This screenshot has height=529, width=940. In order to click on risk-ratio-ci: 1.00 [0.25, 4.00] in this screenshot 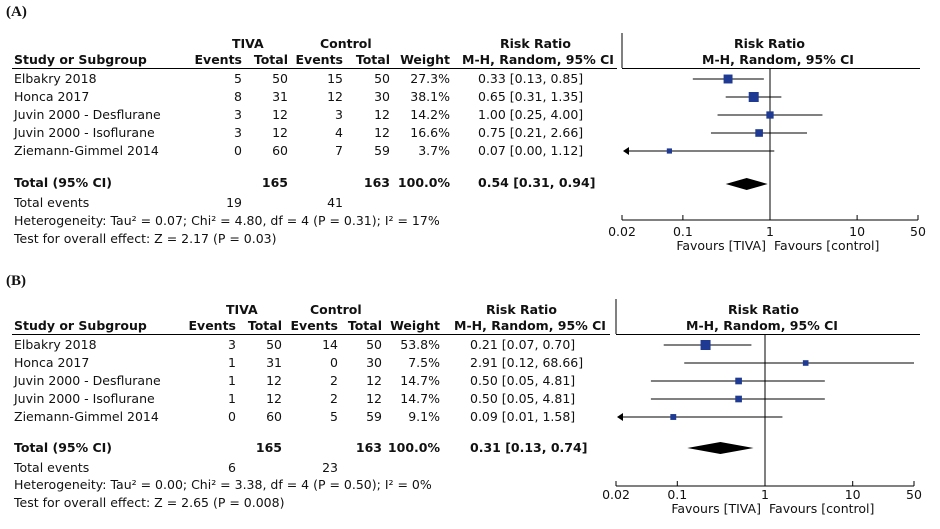, I will do `click(531, 114)`.